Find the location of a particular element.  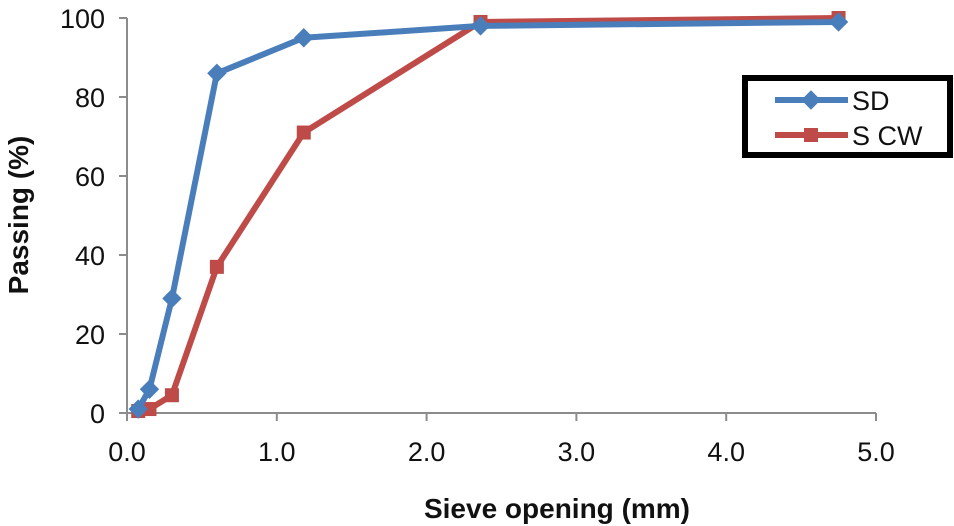

y-tick-label: 0 is located at coordinates (97, 414).